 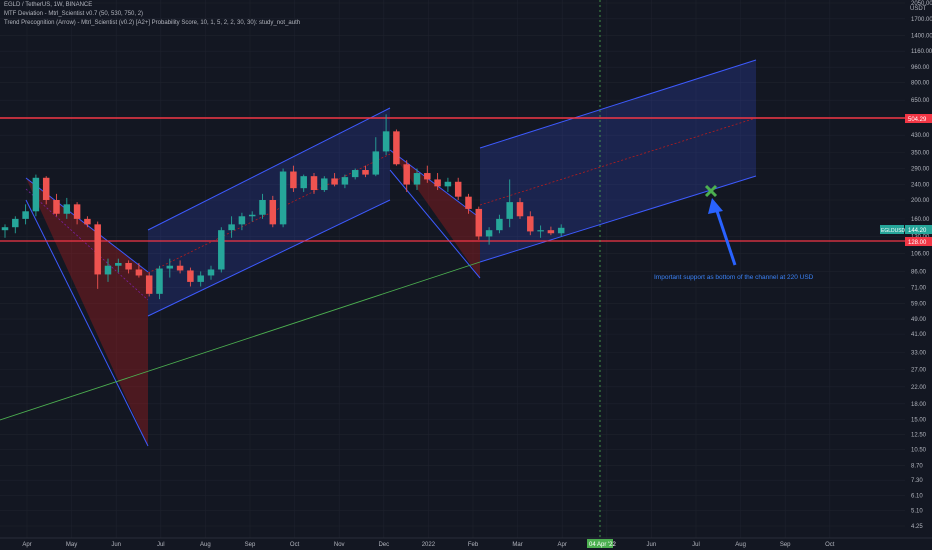 I want to click on channel-1-fill, so click(x=87, y=312).